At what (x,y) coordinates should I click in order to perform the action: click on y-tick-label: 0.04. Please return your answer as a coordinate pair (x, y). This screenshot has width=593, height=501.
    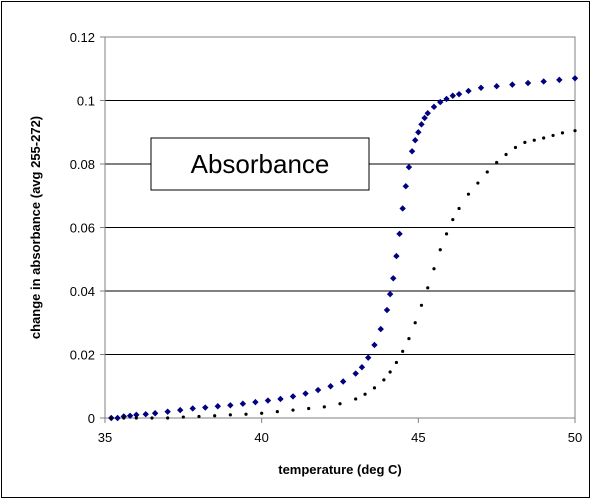
    Looking at the image, I should click on (82, 291).